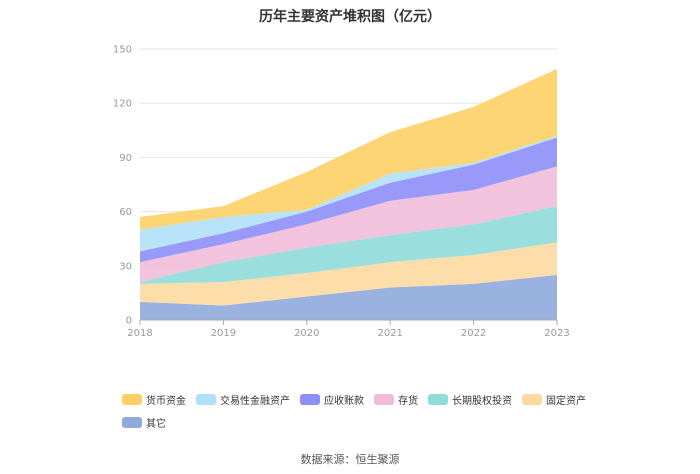  I want to click on legend-label: 固定资产, so click(566, 401).